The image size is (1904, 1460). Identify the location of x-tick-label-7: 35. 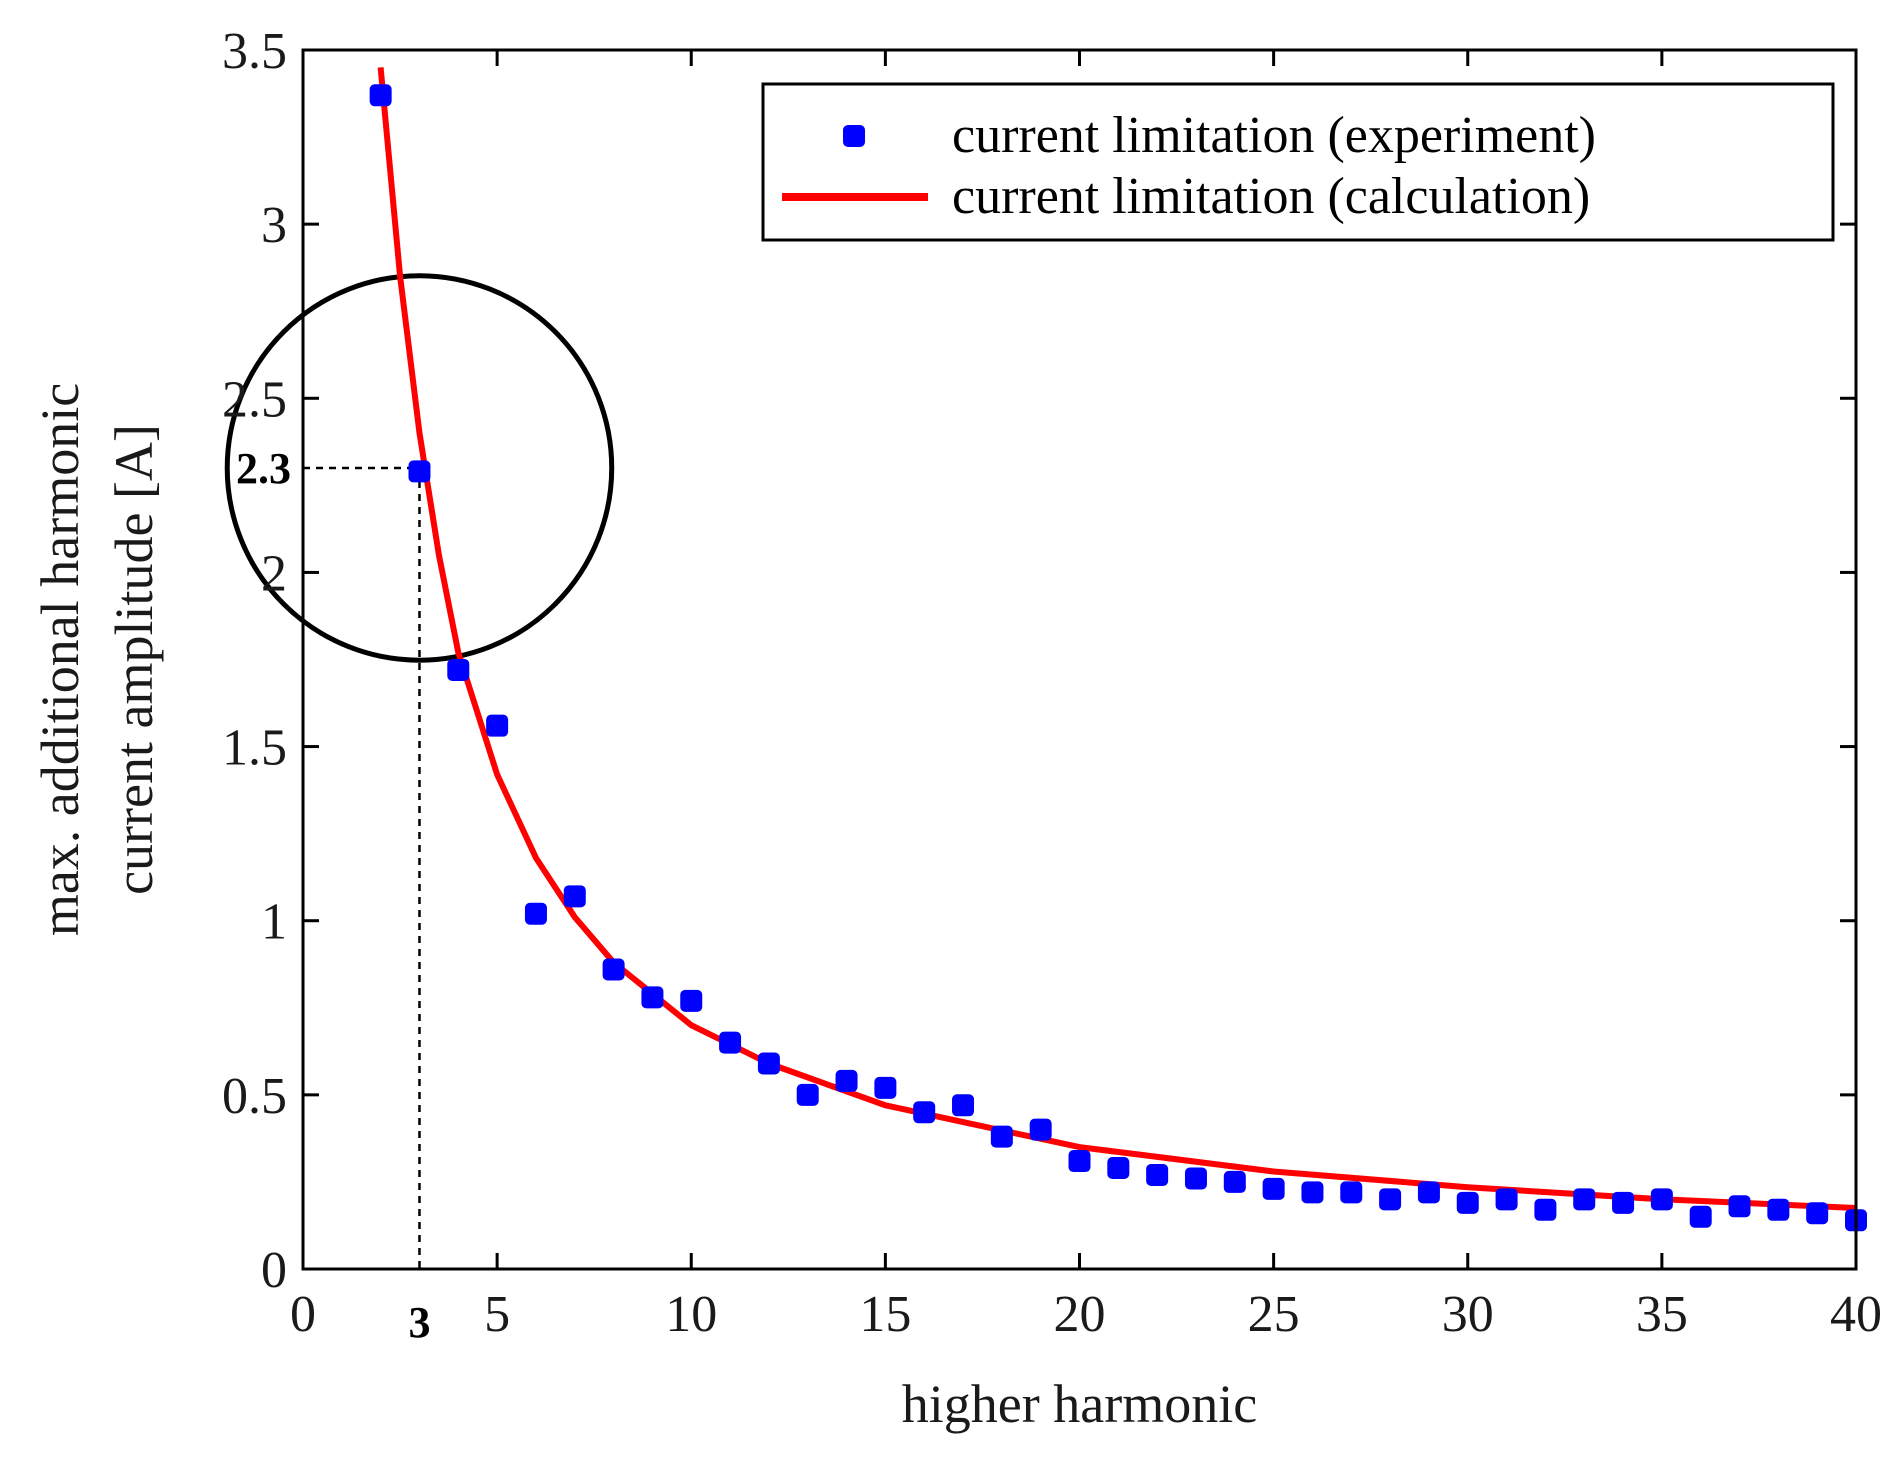
(1662, 1314).